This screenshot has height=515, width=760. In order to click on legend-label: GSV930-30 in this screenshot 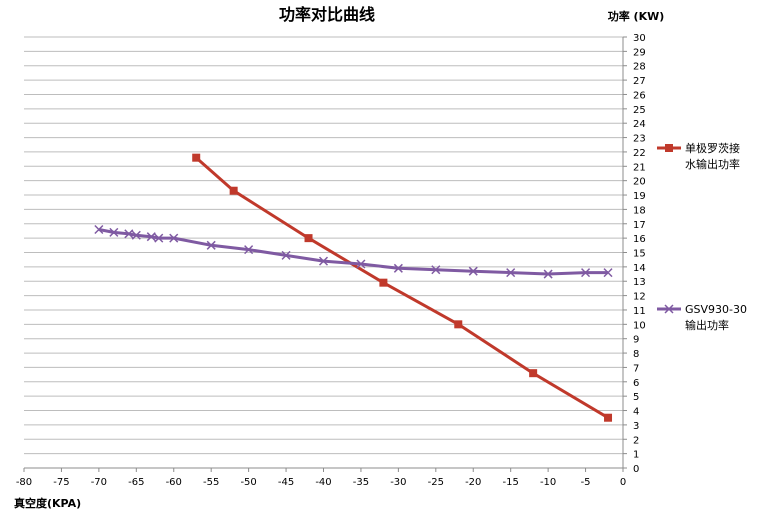, I will do `click(716, 309)`.